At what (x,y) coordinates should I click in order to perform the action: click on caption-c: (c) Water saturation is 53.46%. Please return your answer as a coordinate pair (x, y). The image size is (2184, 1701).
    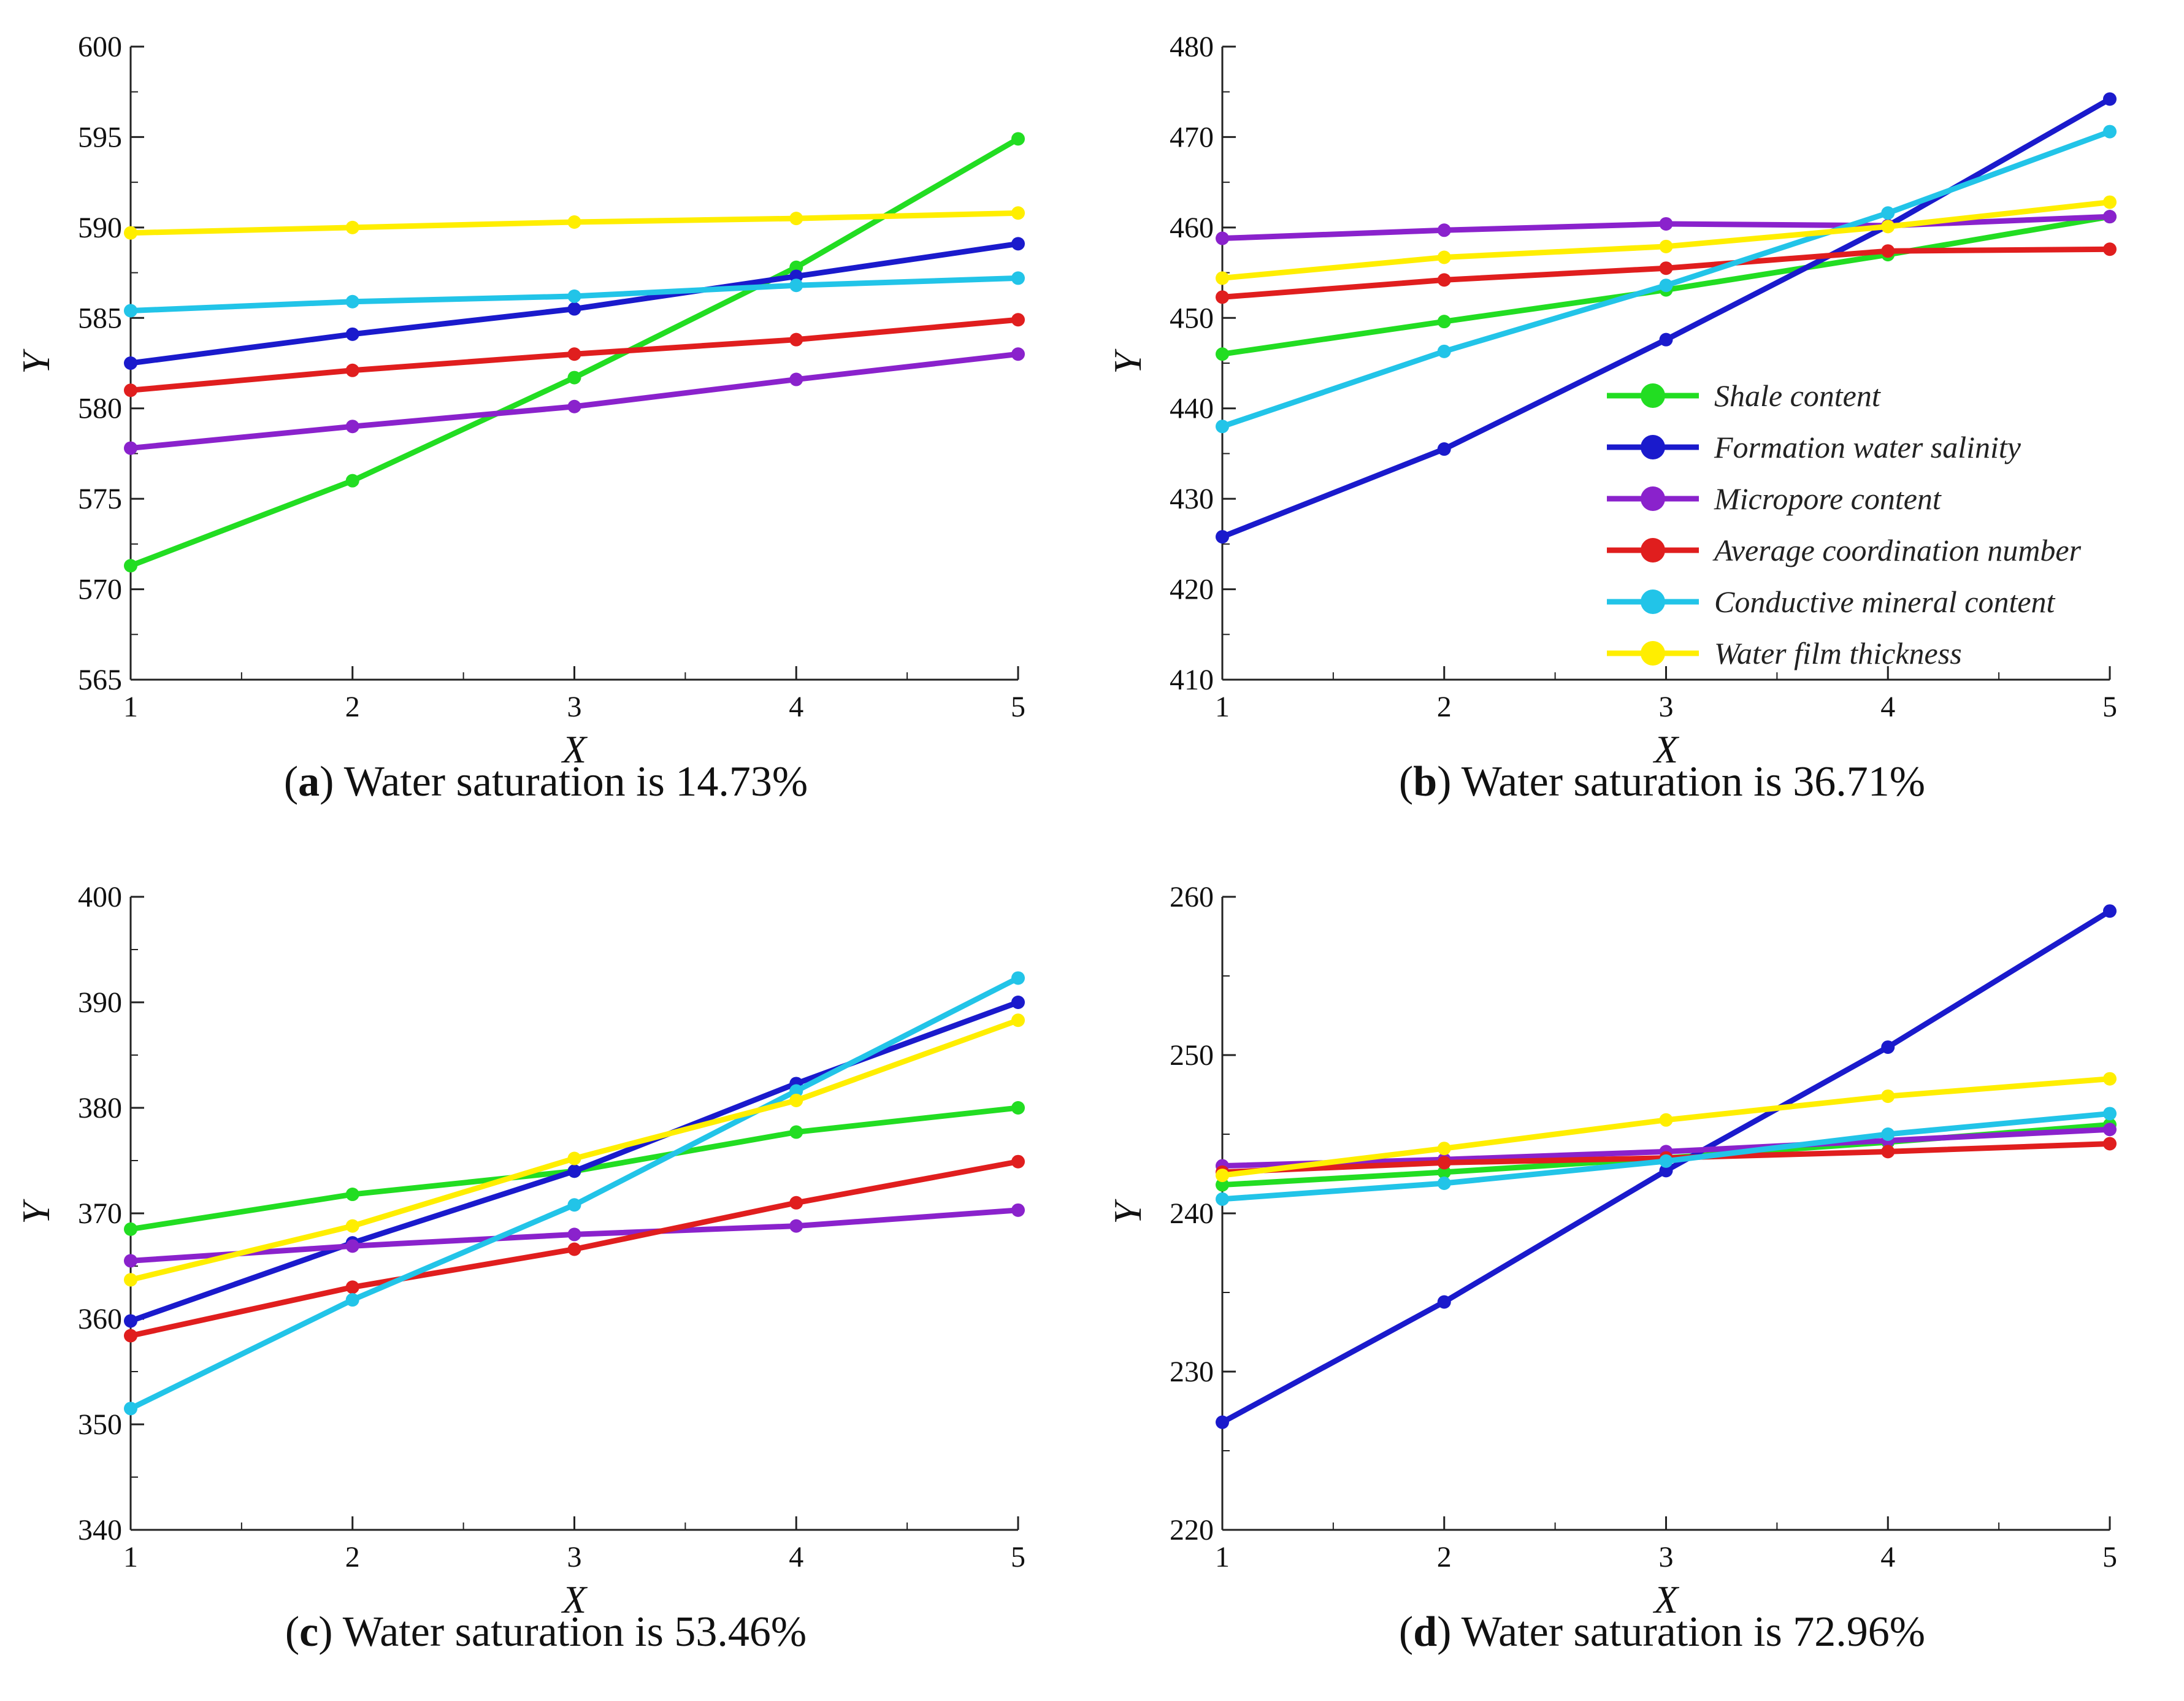
    Looking at the image, I should click on (546, 1632).